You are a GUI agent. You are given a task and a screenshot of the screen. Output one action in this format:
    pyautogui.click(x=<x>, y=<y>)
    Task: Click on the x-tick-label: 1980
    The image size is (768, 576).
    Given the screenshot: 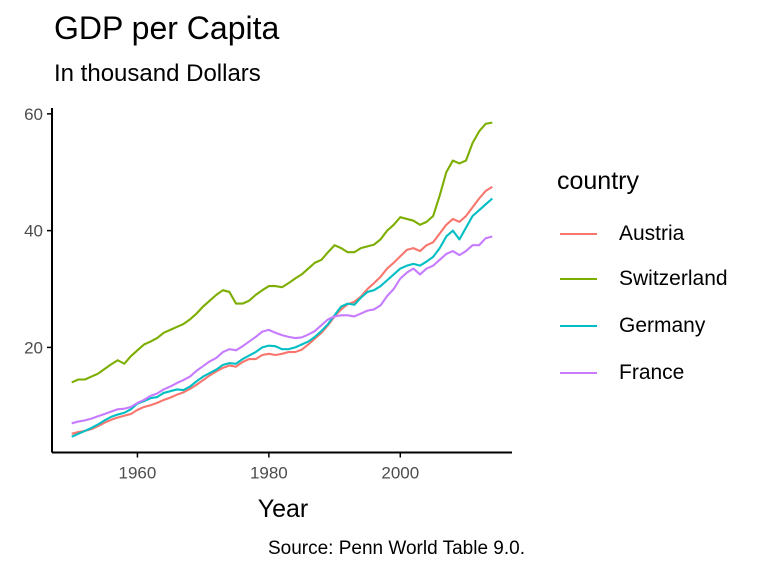 What is the action you would take?
    pyautogui.click(x=269, y=473)
    